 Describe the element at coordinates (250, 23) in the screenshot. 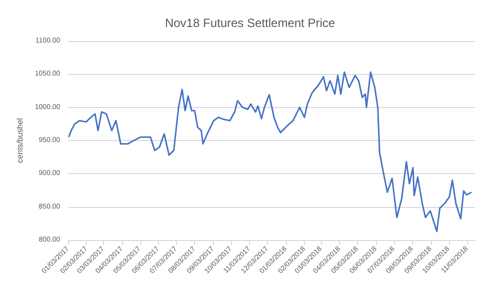

I see `chart-title: Nov18 Futures Settlement Price` at that location.